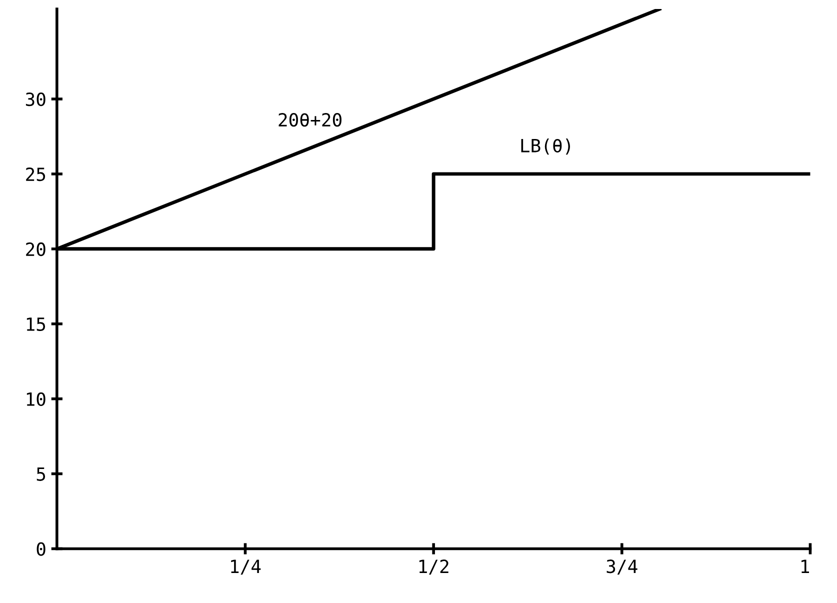 The image size is (837, 603). What do you see at coordinates (433, 567) in the screenshot?
I see `x-tick-label: 1/2` at bounding box center [433, 567].